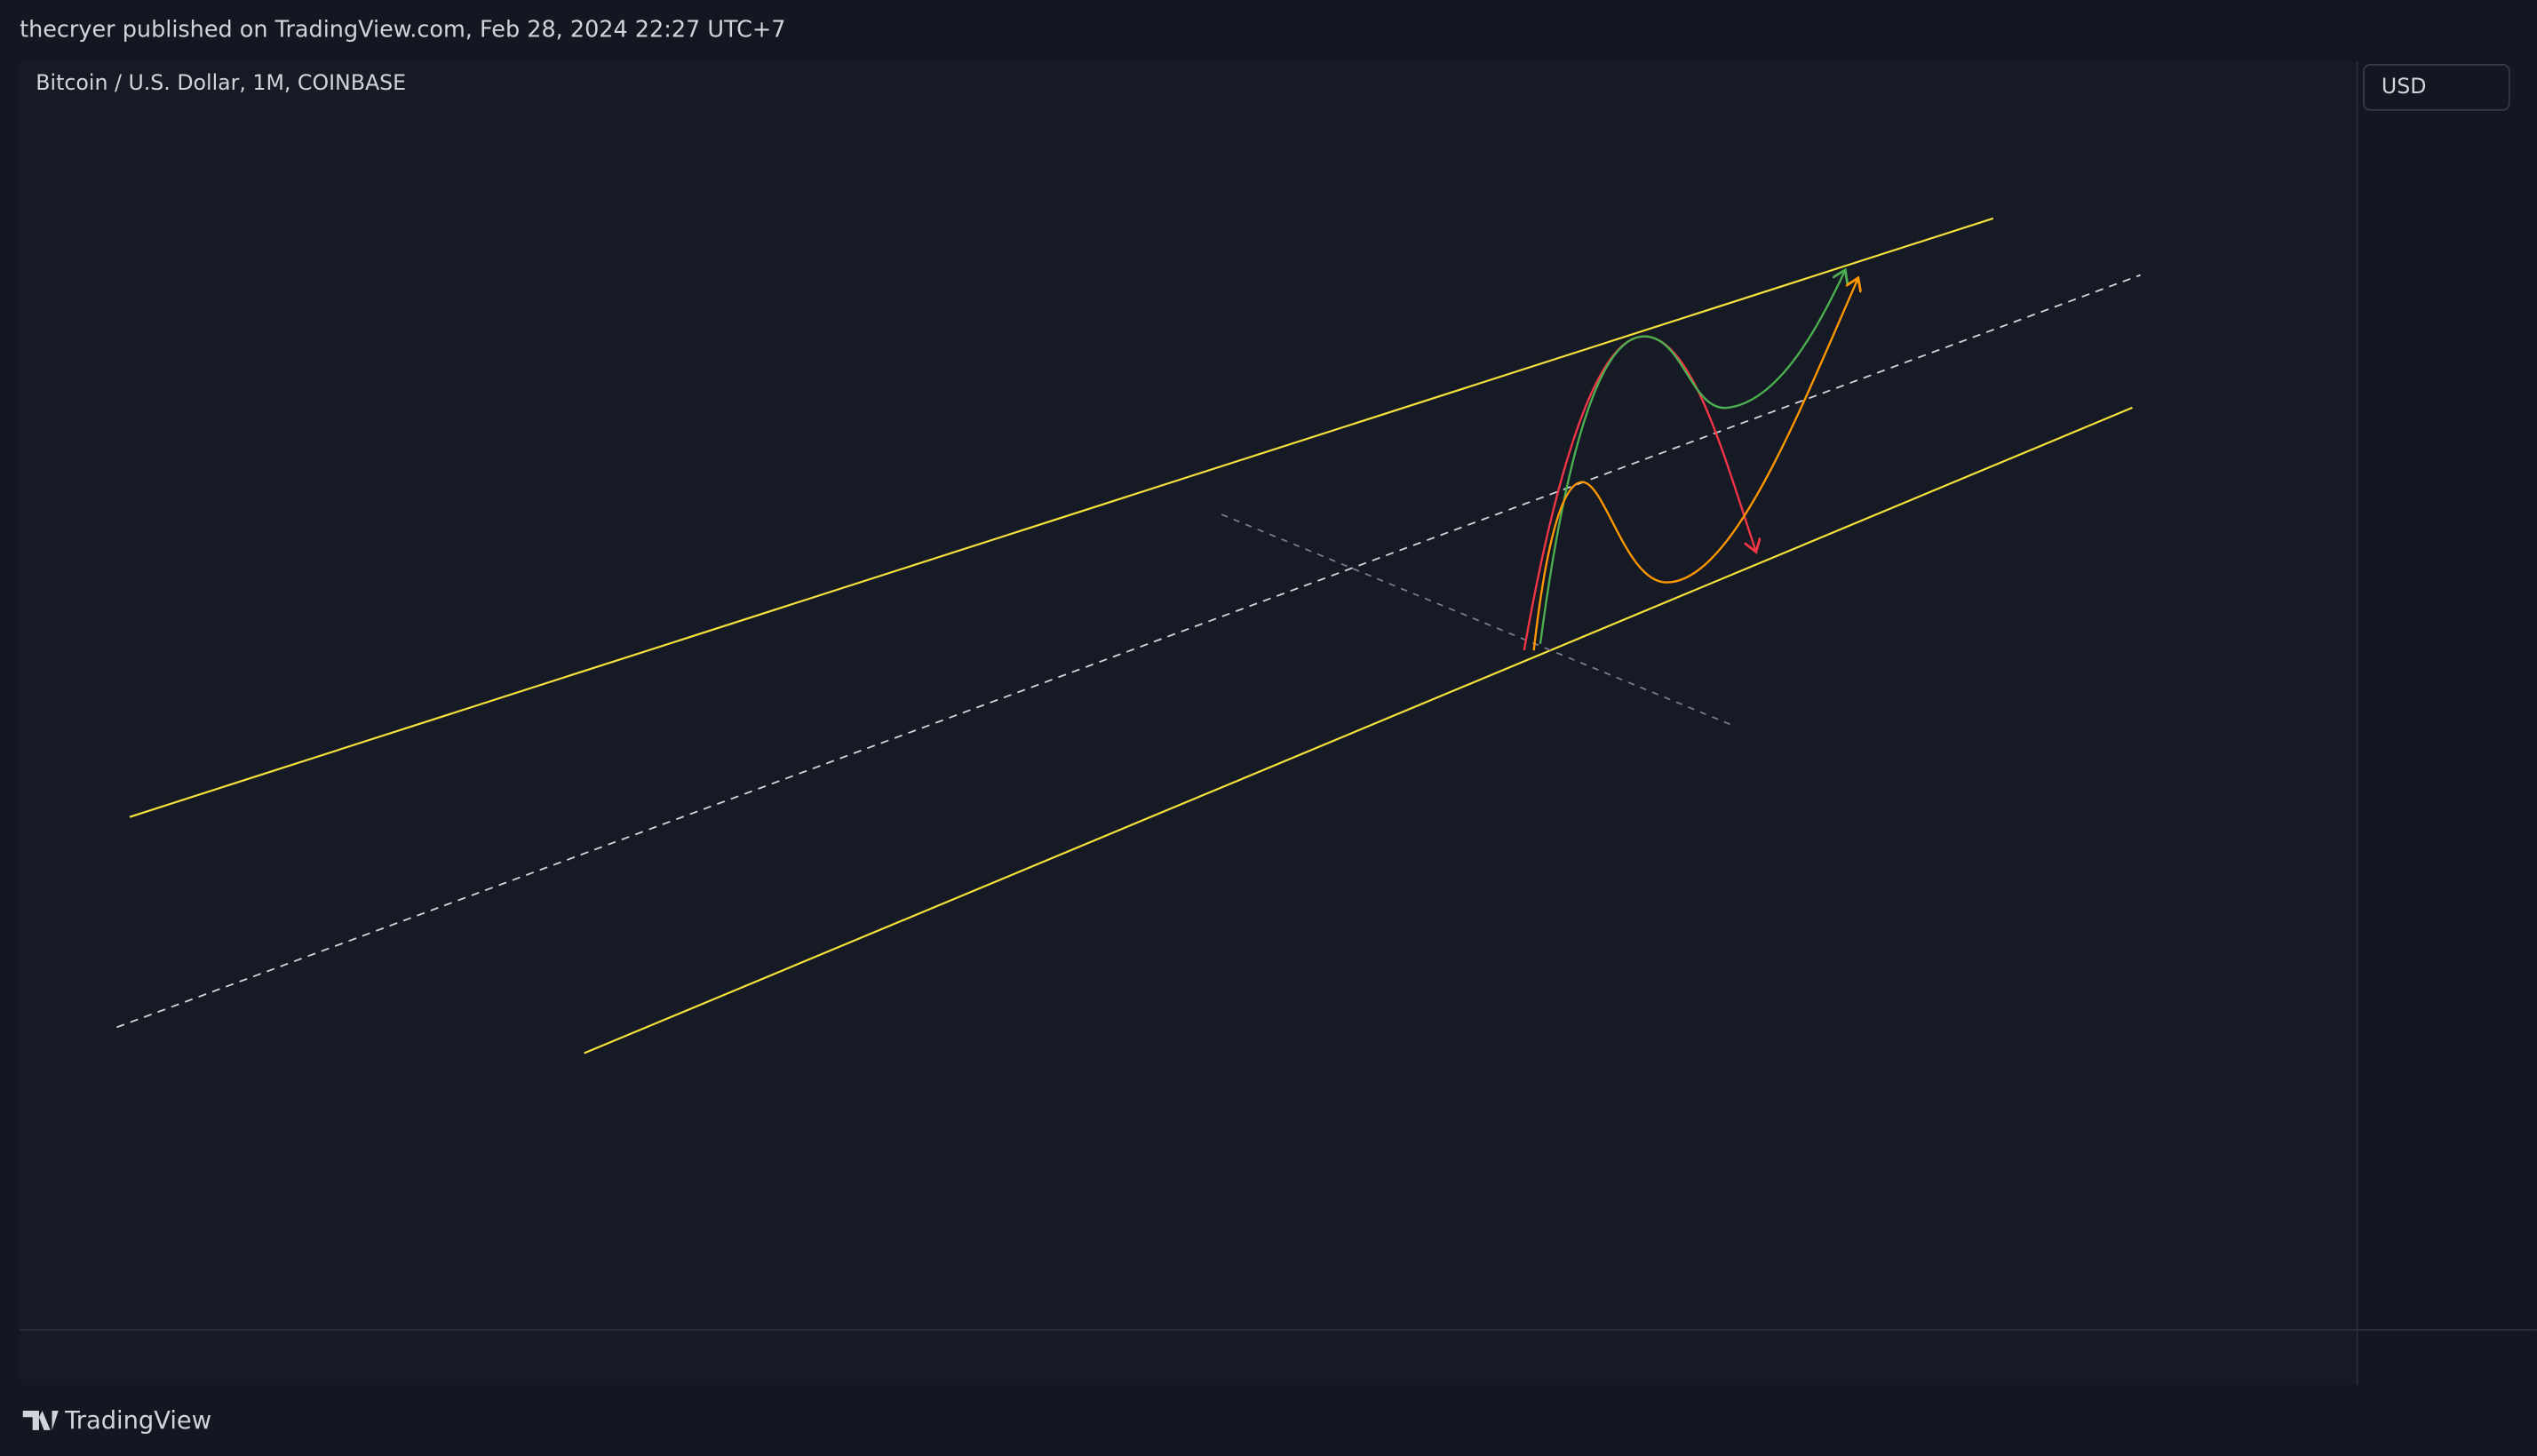 The width and height of the screenshot is (2537, 1456). I want to click on orange-projection, so click(1694, 465).